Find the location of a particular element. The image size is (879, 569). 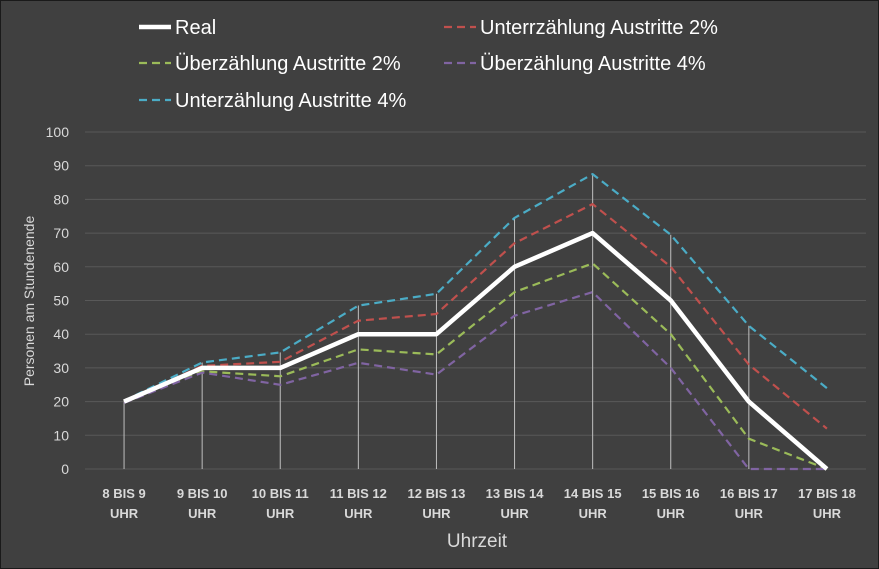

y-tick-label: 0 is located at coordinates (65, 469).